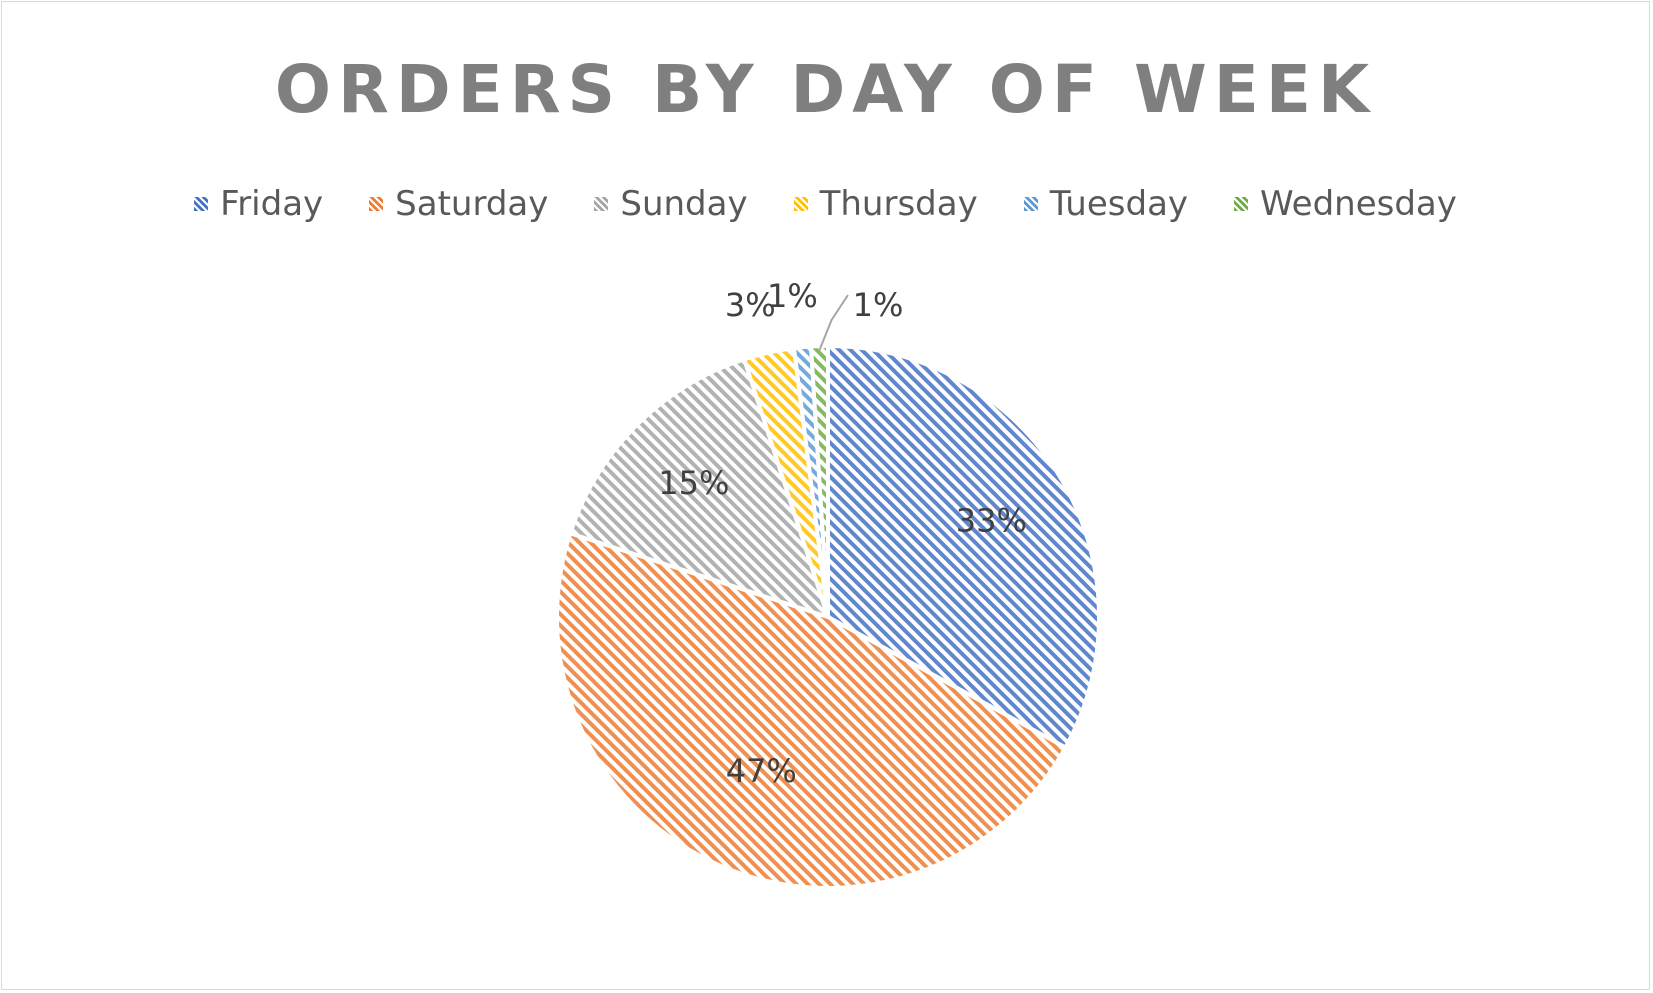 The height and width of the screenshot is (993, 1653). What do you see at coordinates (878, 305) in the screenshot?
I see `data-label-wednesday: 1%` at bounding box center [878, 305].